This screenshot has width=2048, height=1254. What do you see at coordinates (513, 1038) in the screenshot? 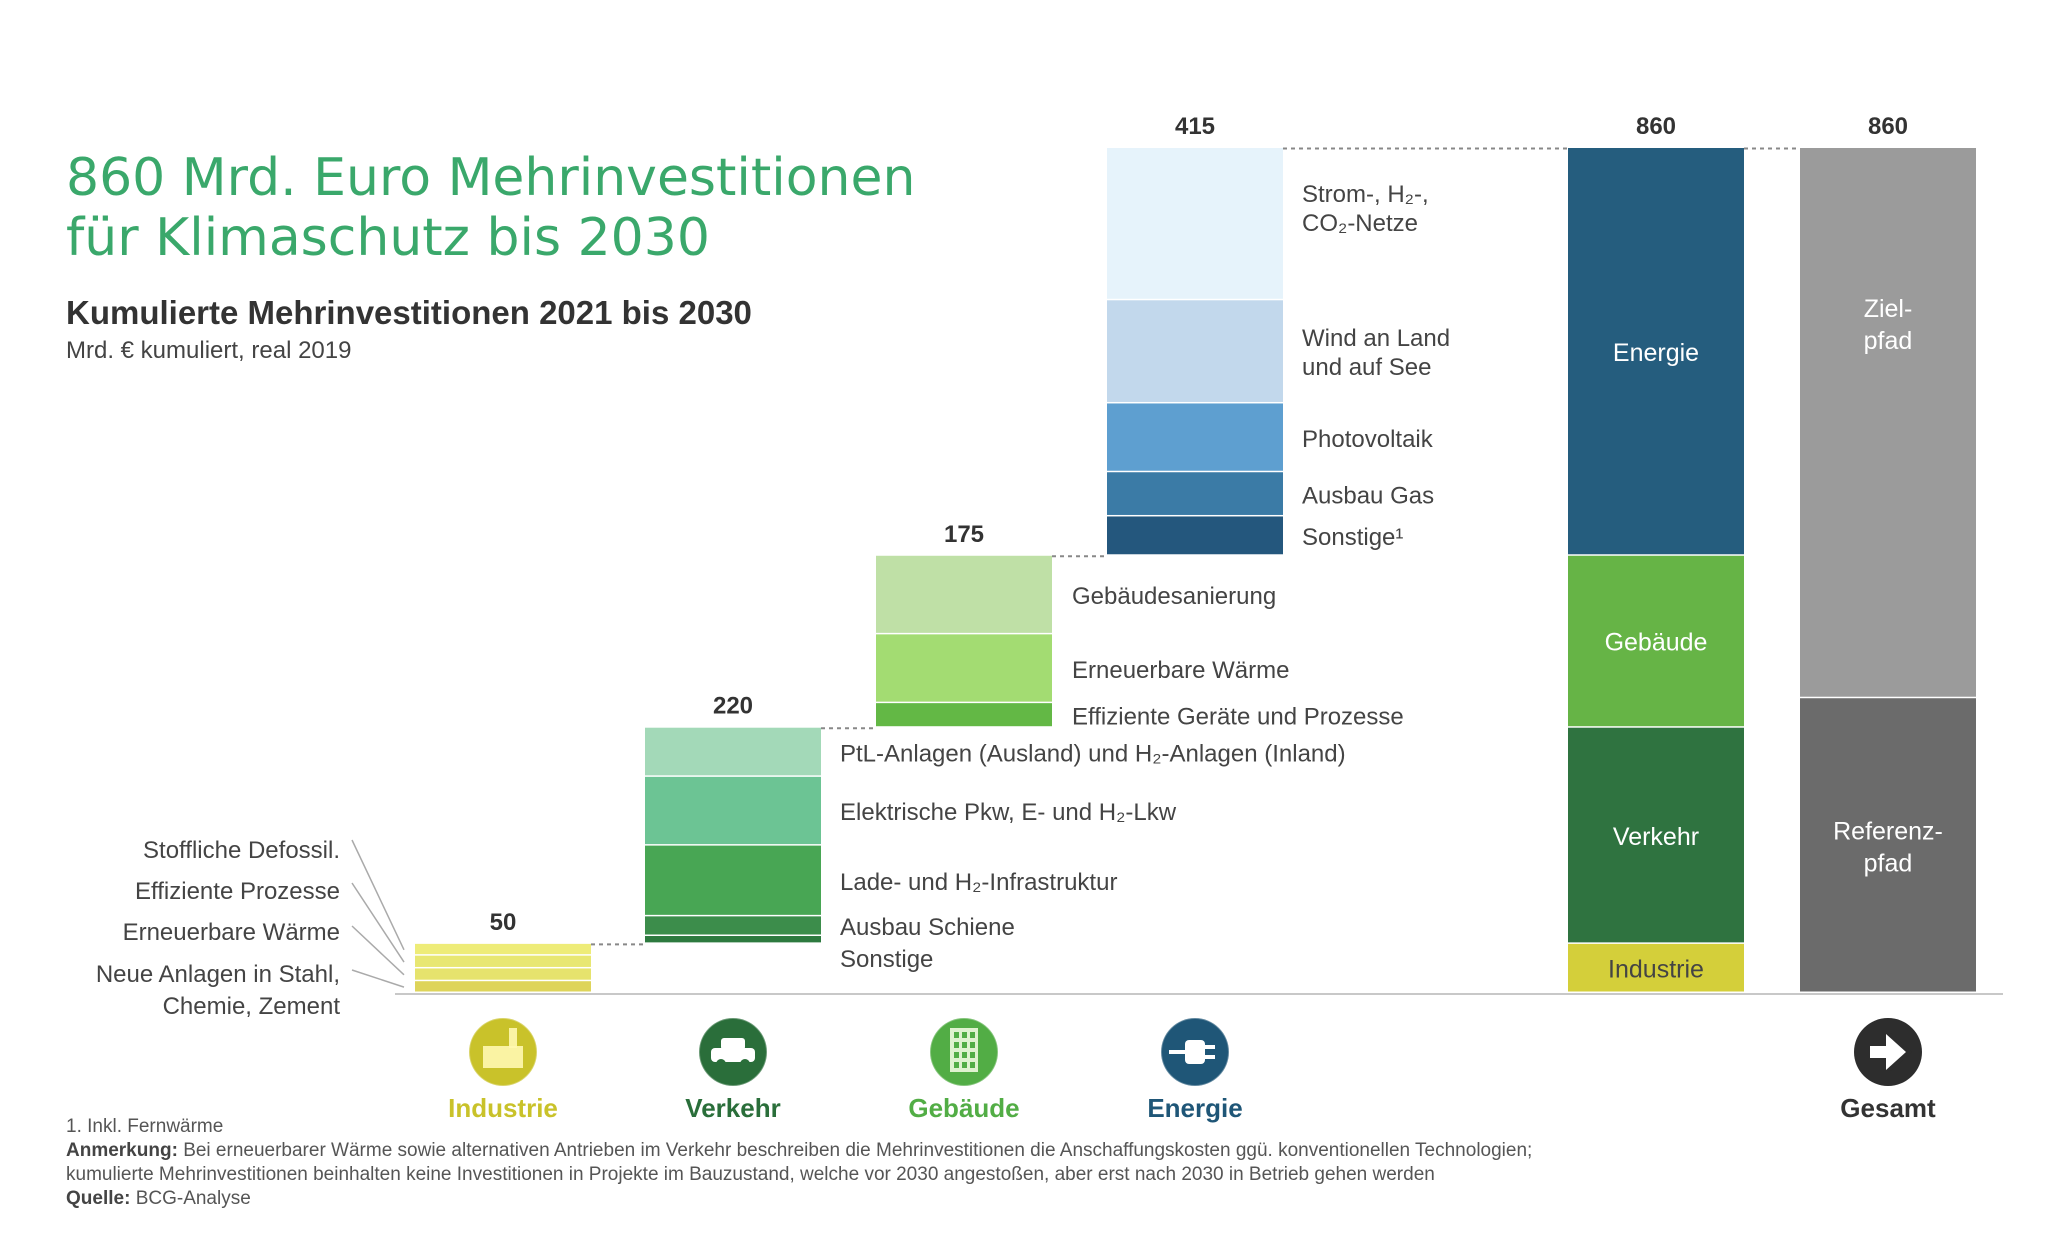
I see `factory-chimney` at bounding box center [513, 1038].